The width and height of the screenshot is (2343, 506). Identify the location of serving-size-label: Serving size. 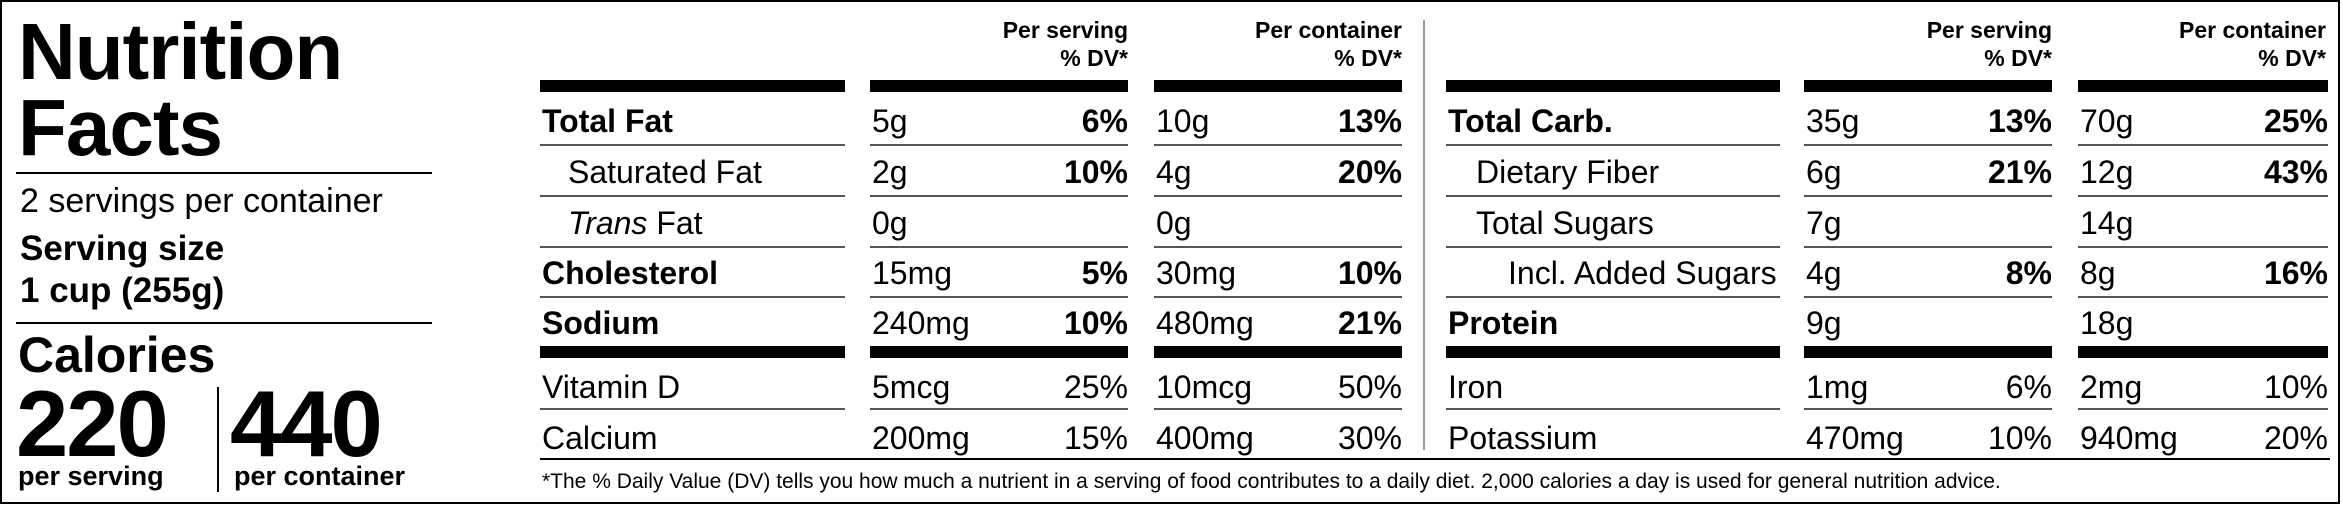
(122, 248).